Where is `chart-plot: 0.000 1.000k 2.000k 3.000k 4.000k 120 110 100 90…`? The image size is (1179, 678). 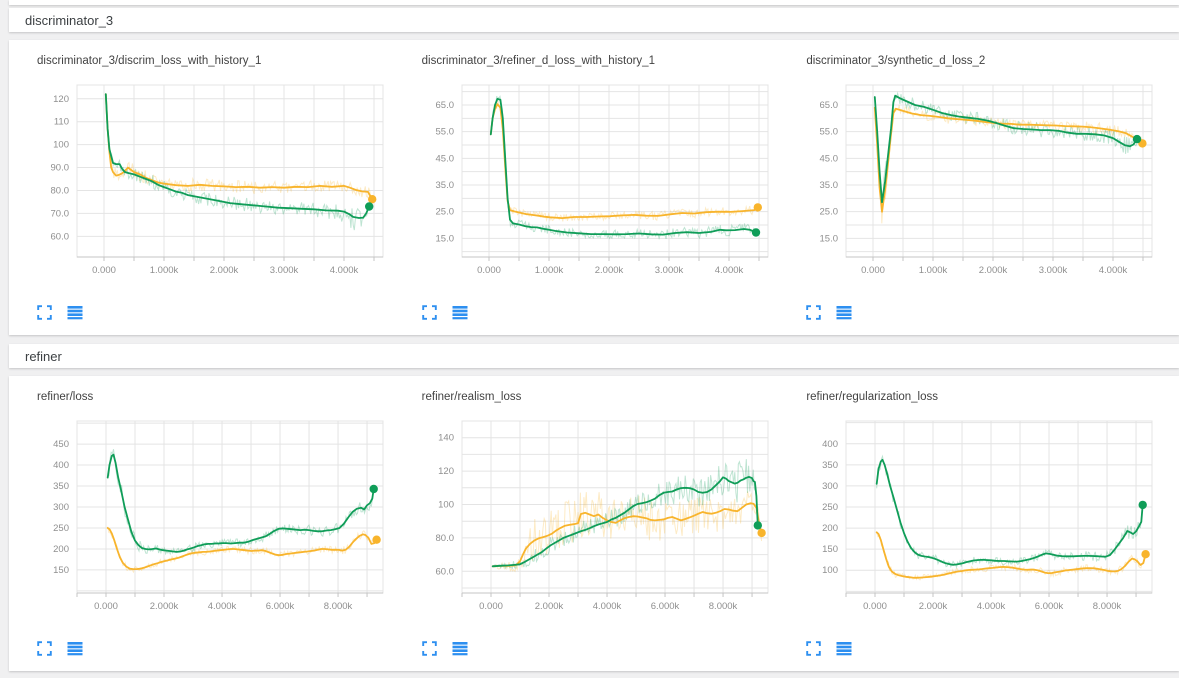
chart-plot: 0.000 1.000k 2.000k 3.000k 4.000k 120 110 100 90… is located at coordinates (210, 182).